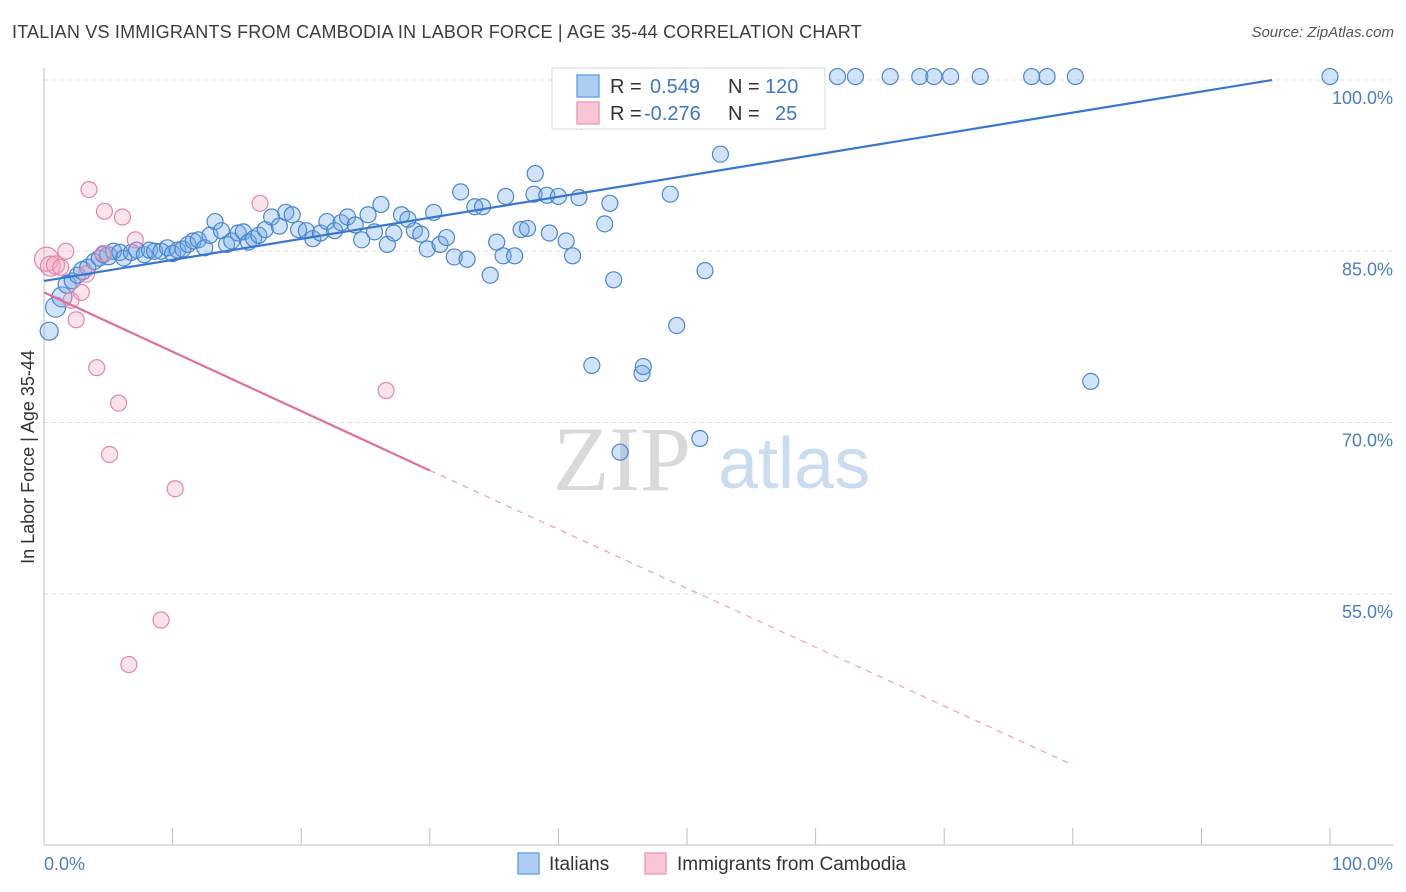 The image size is (1406, 892). What do you see at coordinates (64, 864) in the screenshot?
I see `x-tick-label-0: 0.0%` at bounding box center [64, 864].